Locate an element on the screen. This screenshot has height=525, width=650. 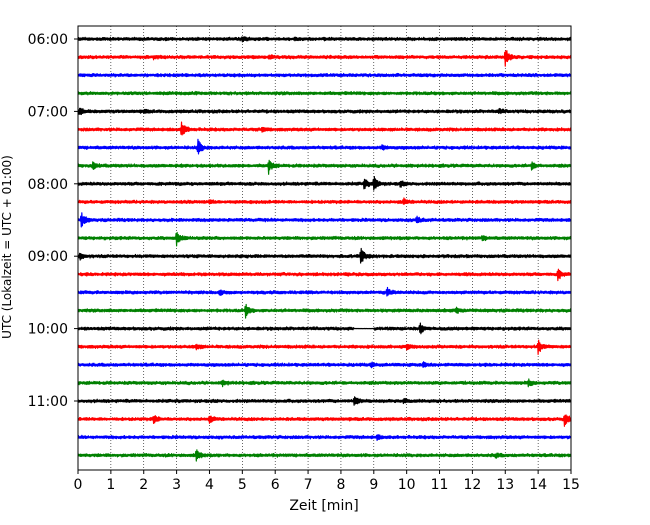
y-tick-label: 06:00 is located at coordinates (48, 40).